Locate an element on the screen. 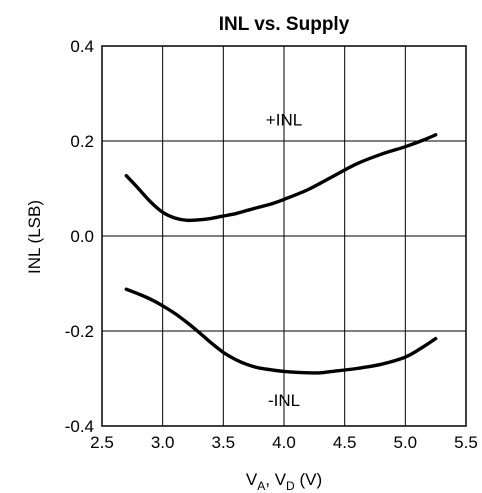 Image resolution: width=482 pixels, height=493 pixels. annotations: +INL -INL is located at coordinates (284, 260).